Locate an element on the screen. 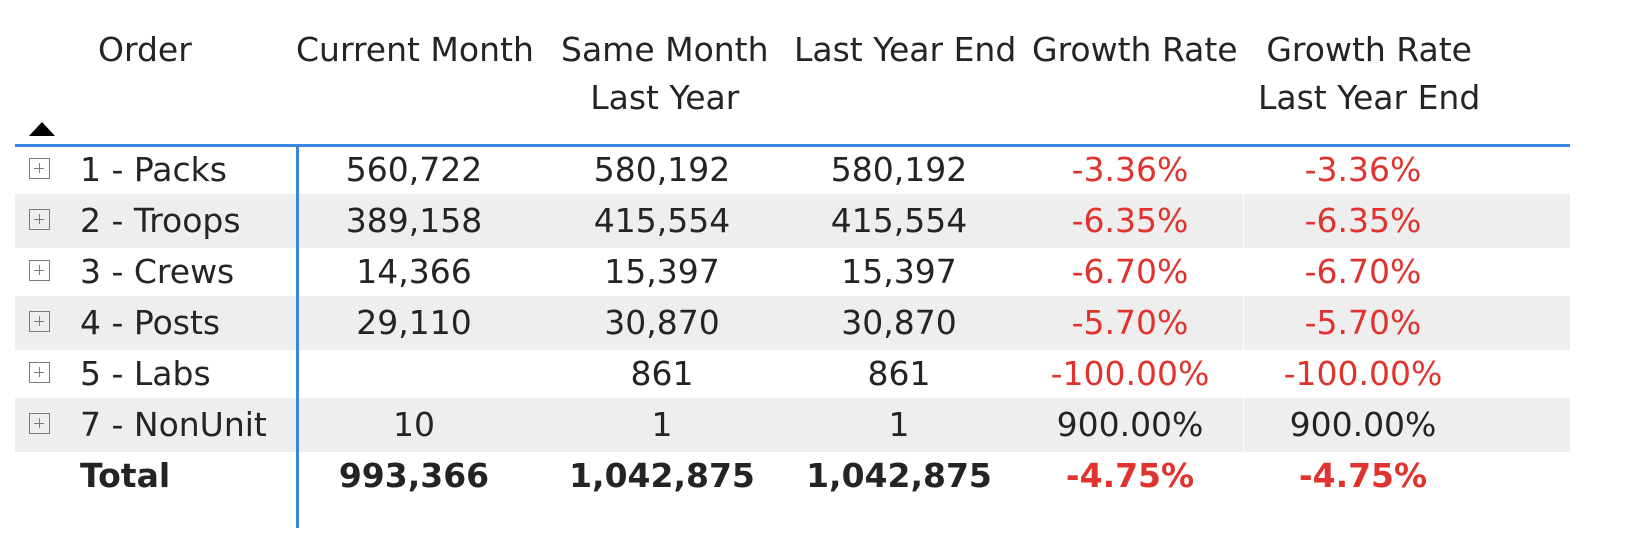 The image size is (1652, 534). cell-current-month: 14,366 is located at coordinates (414, 271).